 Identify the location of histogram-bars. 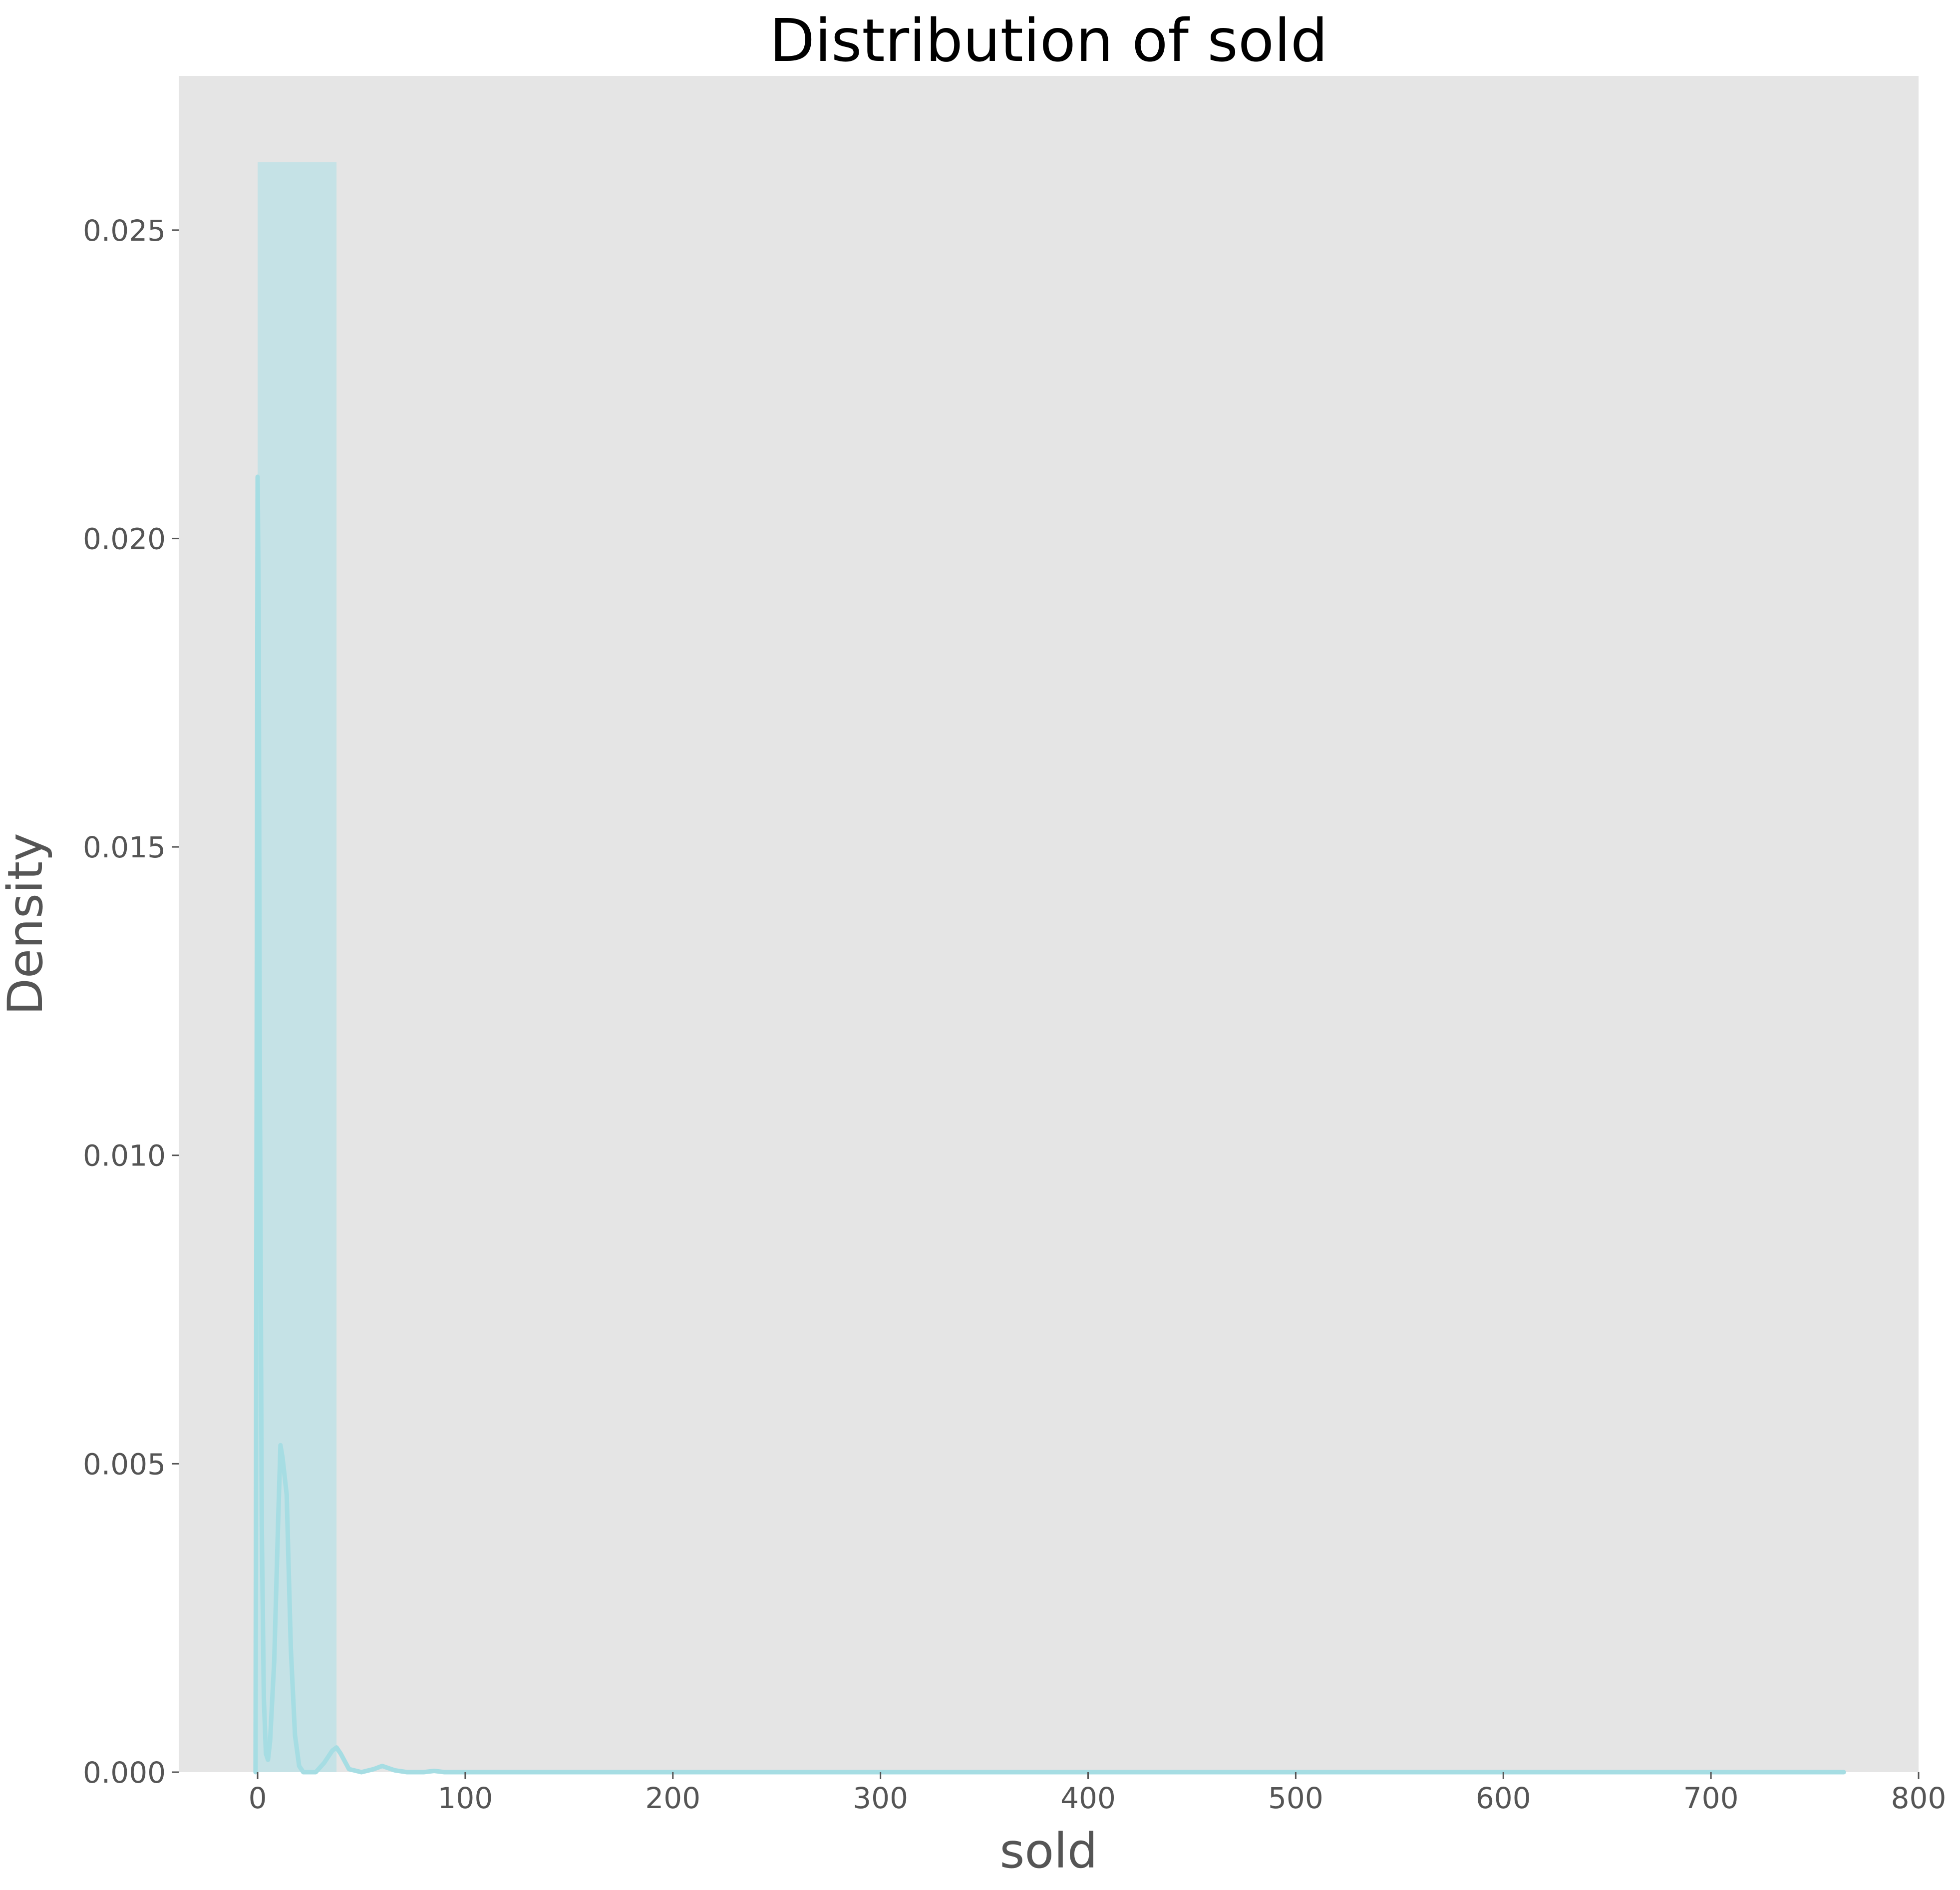
(297, 967).